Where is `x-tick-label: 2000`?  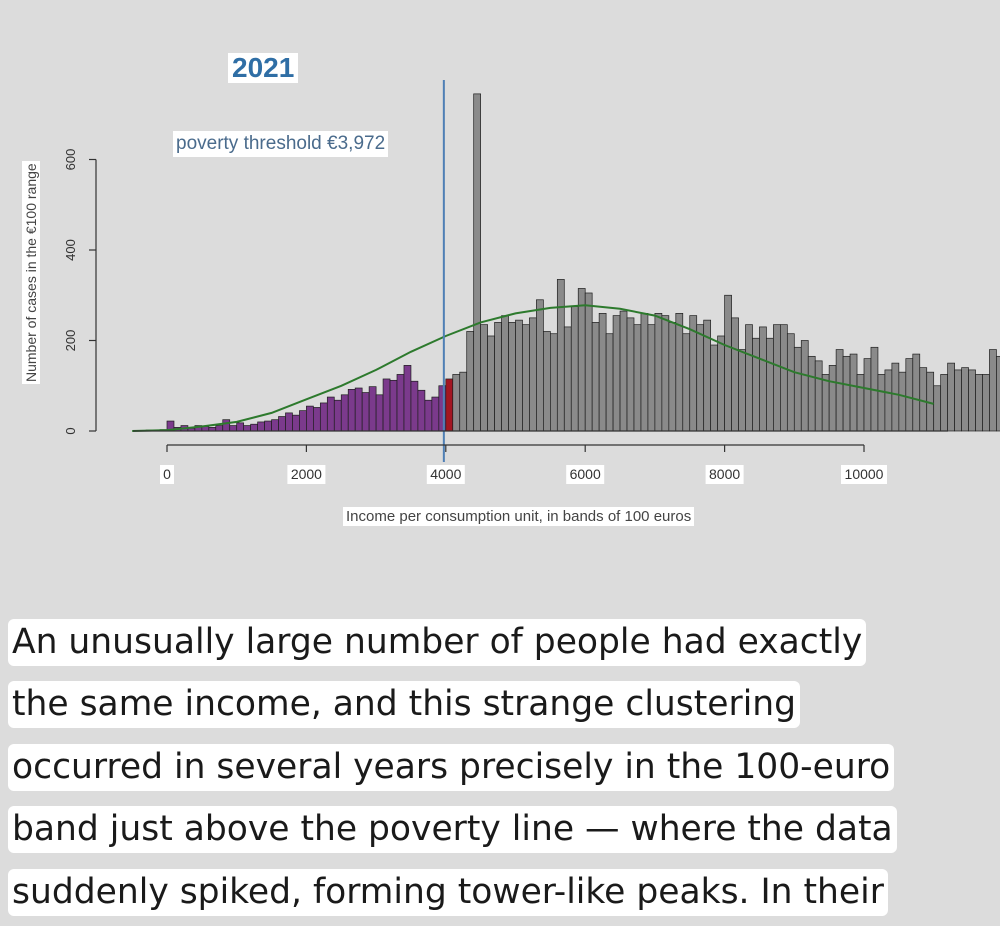
x-tick-label: 2000 is located at coordinates (306, 474).